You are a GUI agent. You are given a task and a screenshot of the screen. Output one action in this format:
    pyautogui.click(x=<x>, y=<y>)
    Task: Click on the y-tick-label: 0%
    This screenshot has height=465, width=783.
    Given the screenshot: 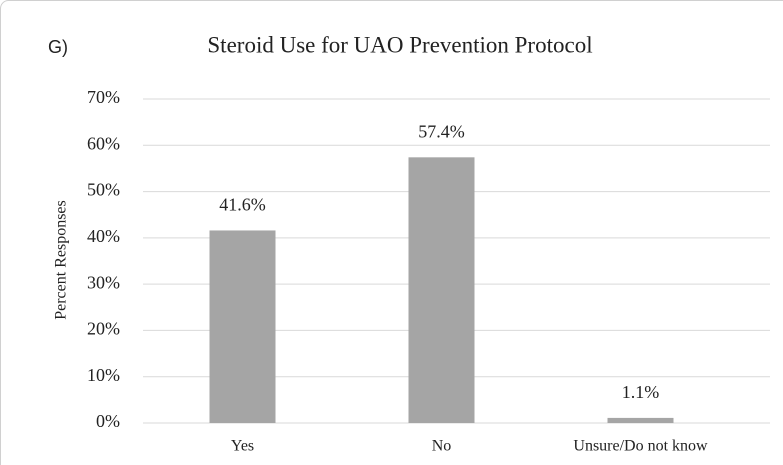 What is the action you would take?
    pyautogui.click(x=108, y=421)
    